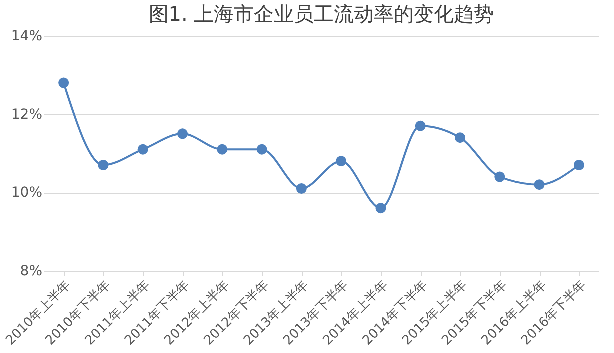 The height and width of the screenshot is (353, 614). I want to click on y-tick-label: 8%, so click(31, 272).